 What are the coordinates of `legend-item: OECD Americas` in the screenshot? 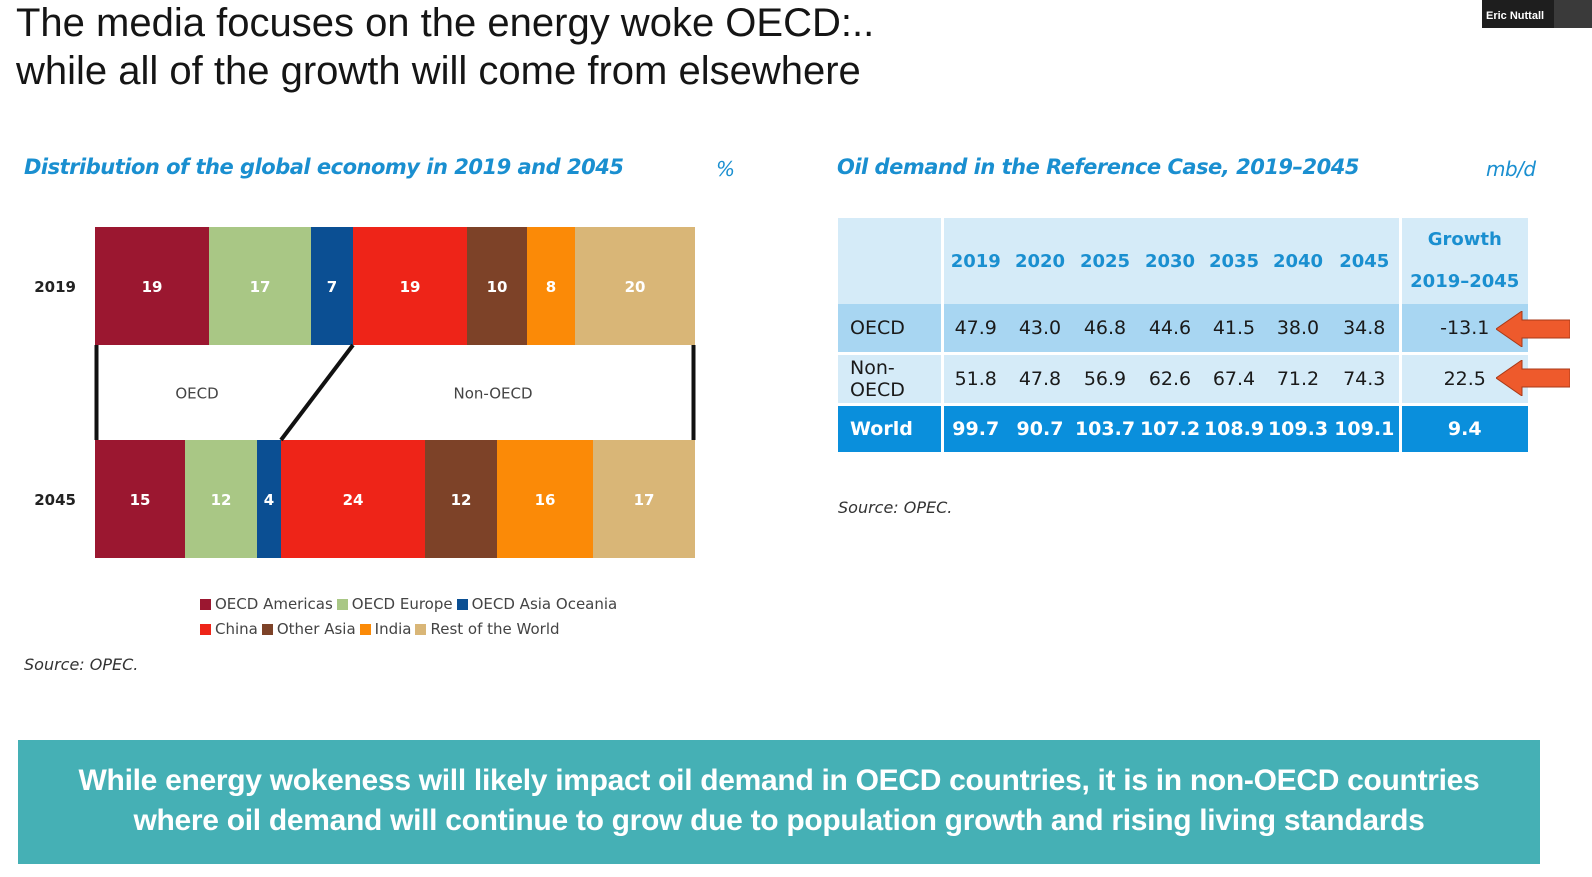 It's located at (266, 604).